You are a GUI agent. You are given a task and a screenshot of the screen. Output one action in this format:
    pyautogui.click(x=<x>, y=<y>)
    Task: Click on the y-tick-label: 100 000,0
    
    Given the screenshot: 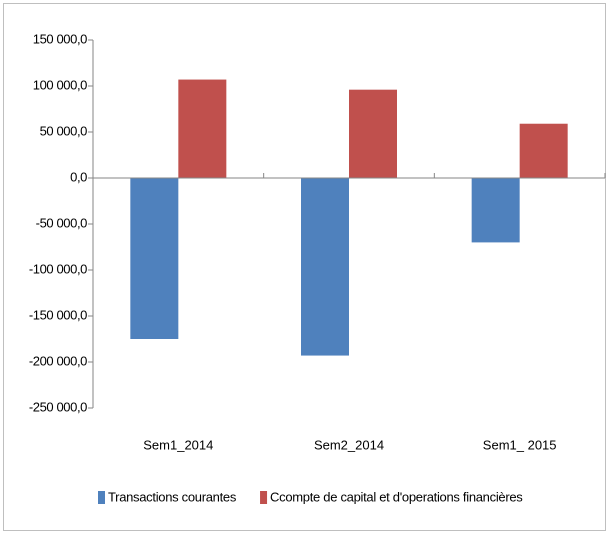 What is the action you would take?
    pyautogui.click(x=60, y=84)
    